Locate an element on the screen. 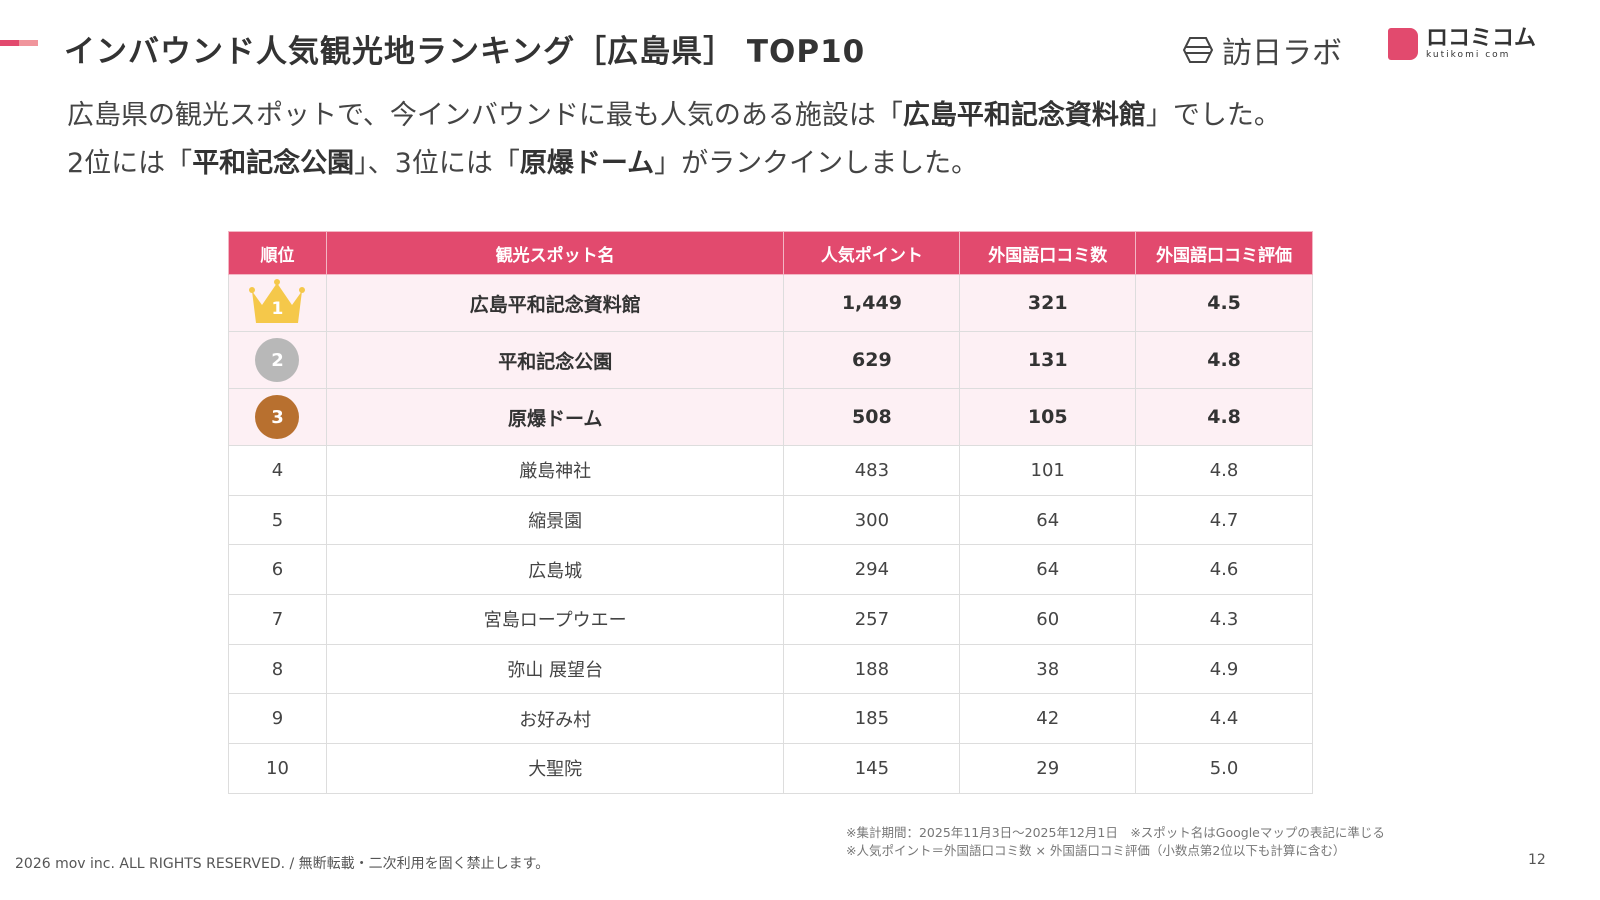  rank-number: 9 is located at coordinates (277, 719).